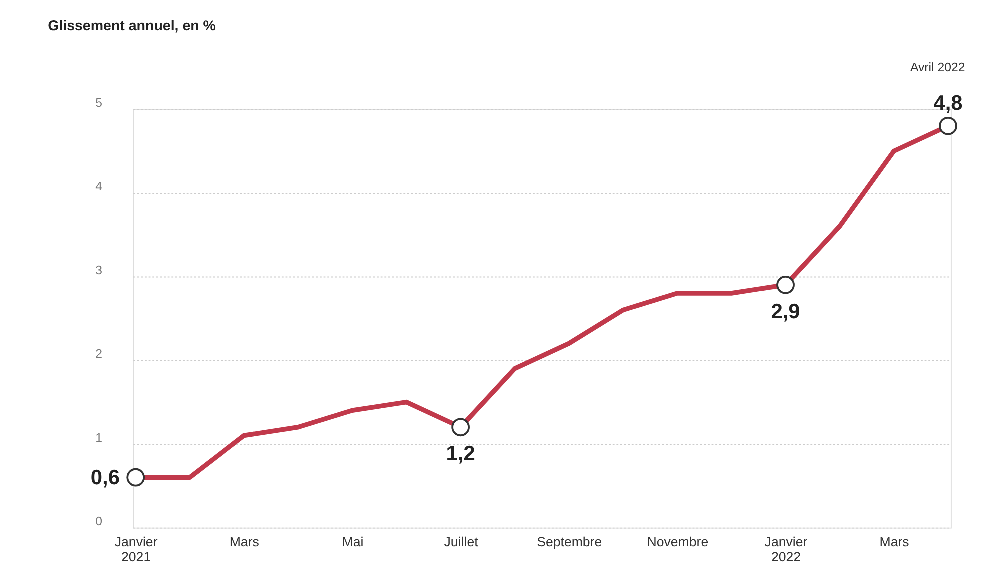  What do you see at coordinates (461, 542) in the screenshot?
I see `x-tick-label: Juillet` at bounding box center [461, 542].